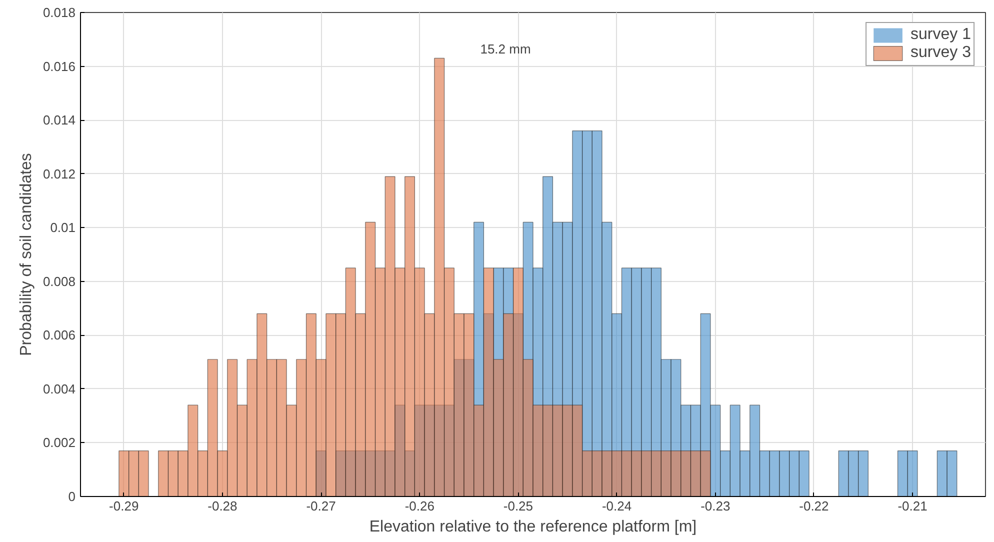 The height and width of the screenshot is (542, 994). I want to click on x-tick-label: -0.27, so click(321, 506).